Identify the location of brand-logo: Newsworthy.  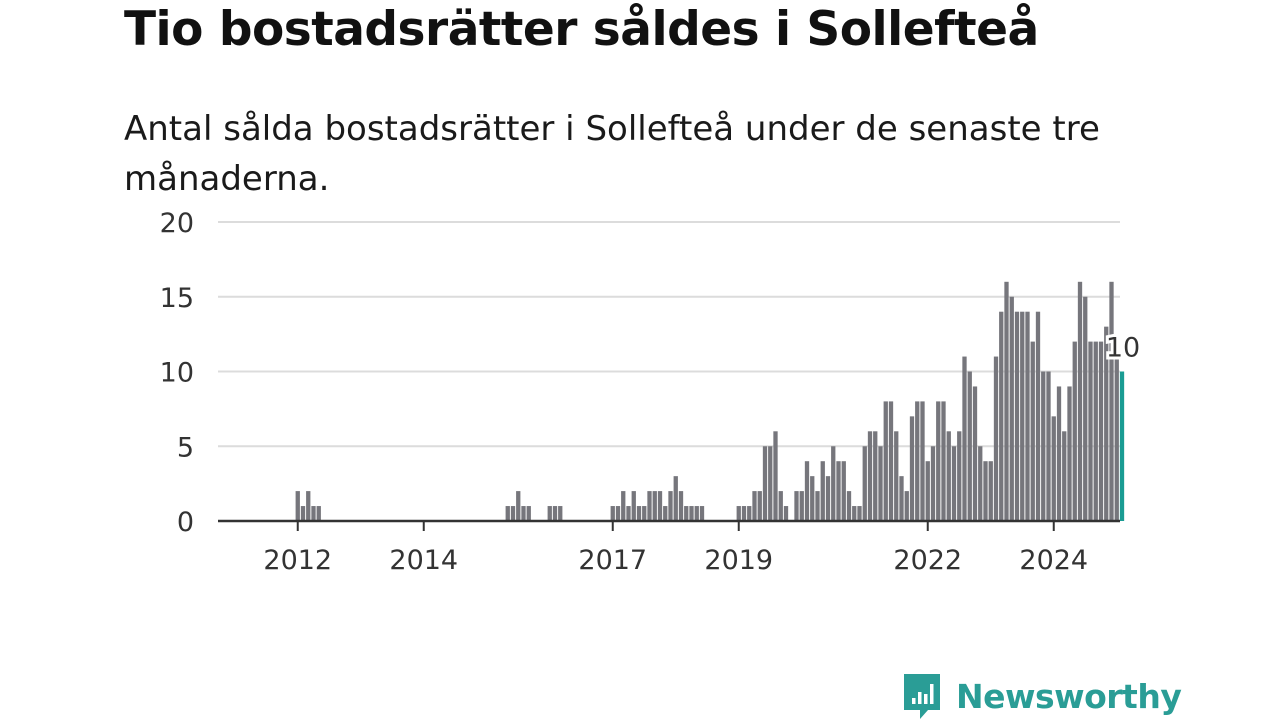
(1042, 696).